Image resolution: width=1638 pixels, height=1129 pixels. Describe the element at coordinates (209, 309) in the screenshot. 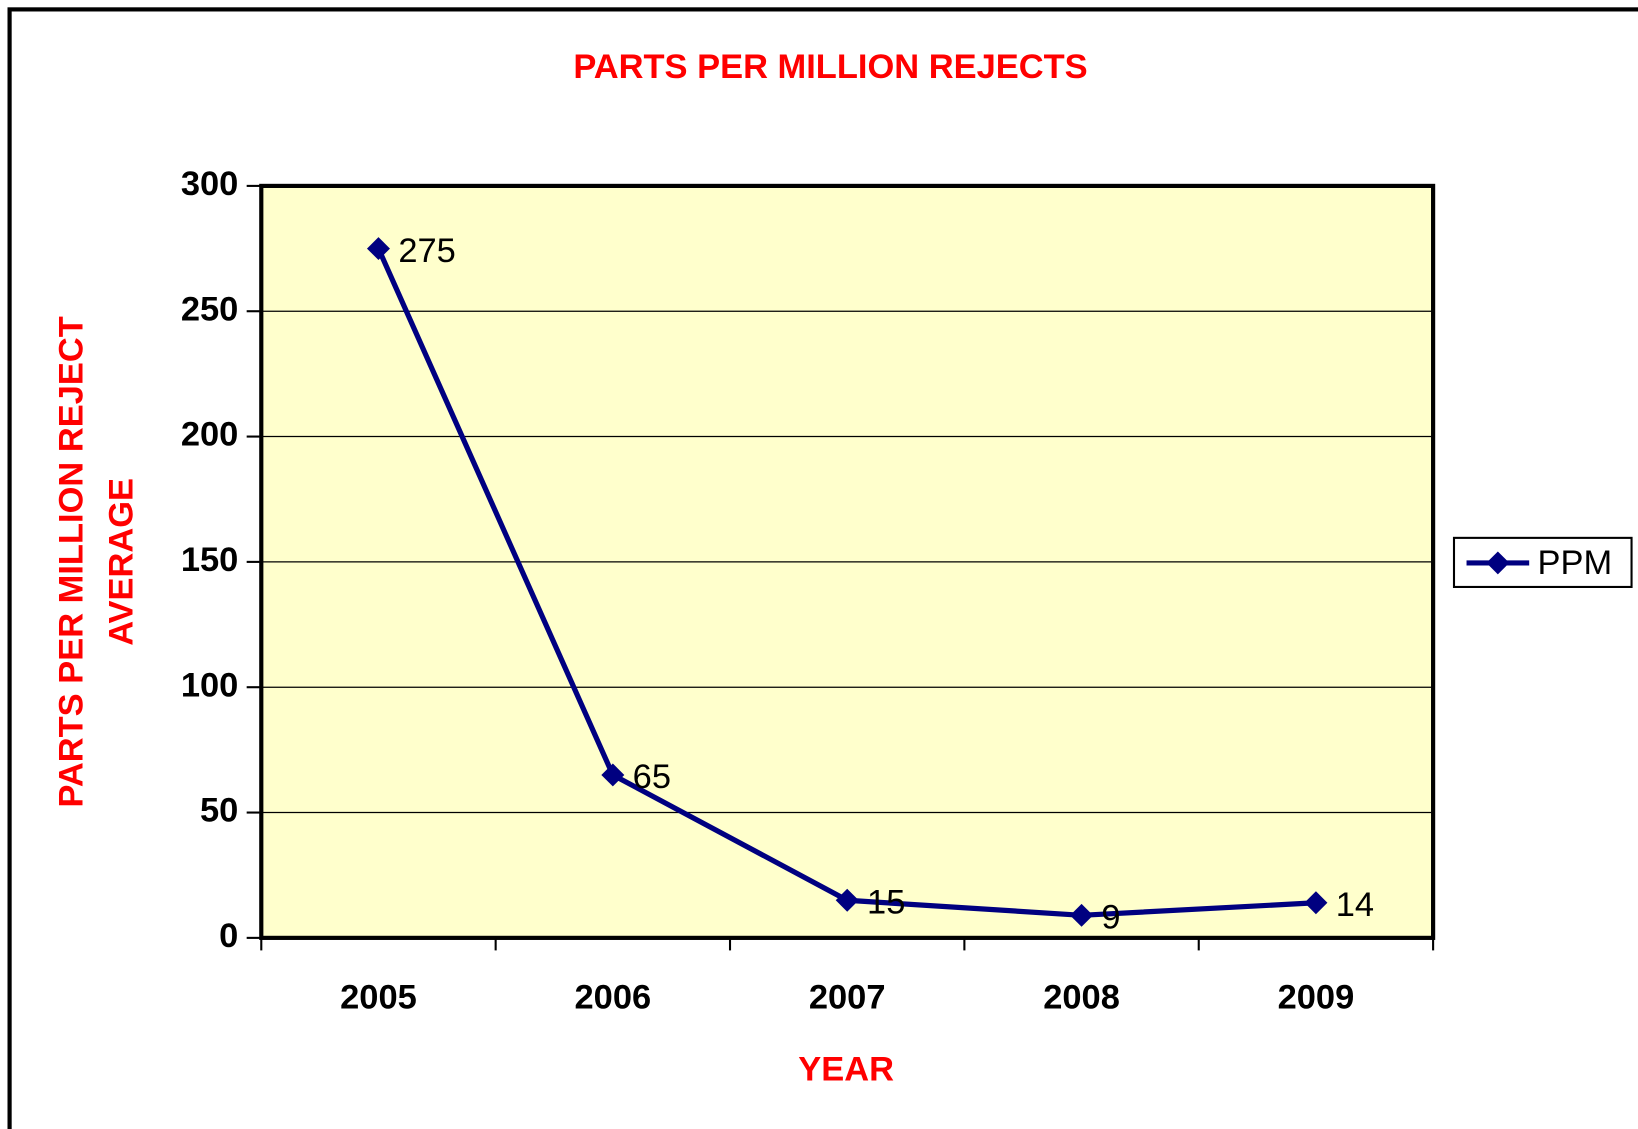

I see `y-tick-label: 250` at that location.